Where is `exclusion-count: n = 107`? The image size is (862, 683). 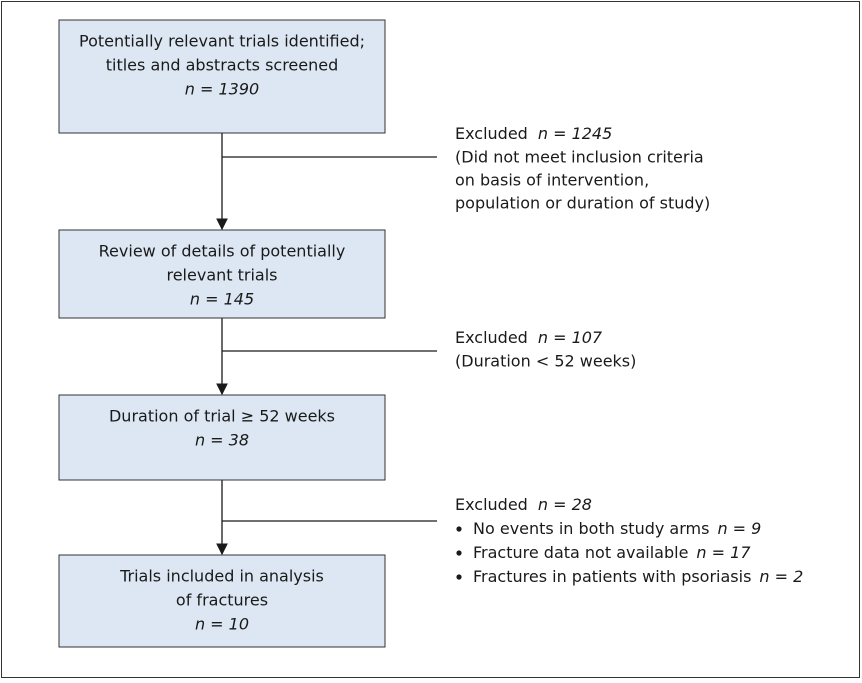
exclusion-count: n = 107 is located at coordinates (570, 337).